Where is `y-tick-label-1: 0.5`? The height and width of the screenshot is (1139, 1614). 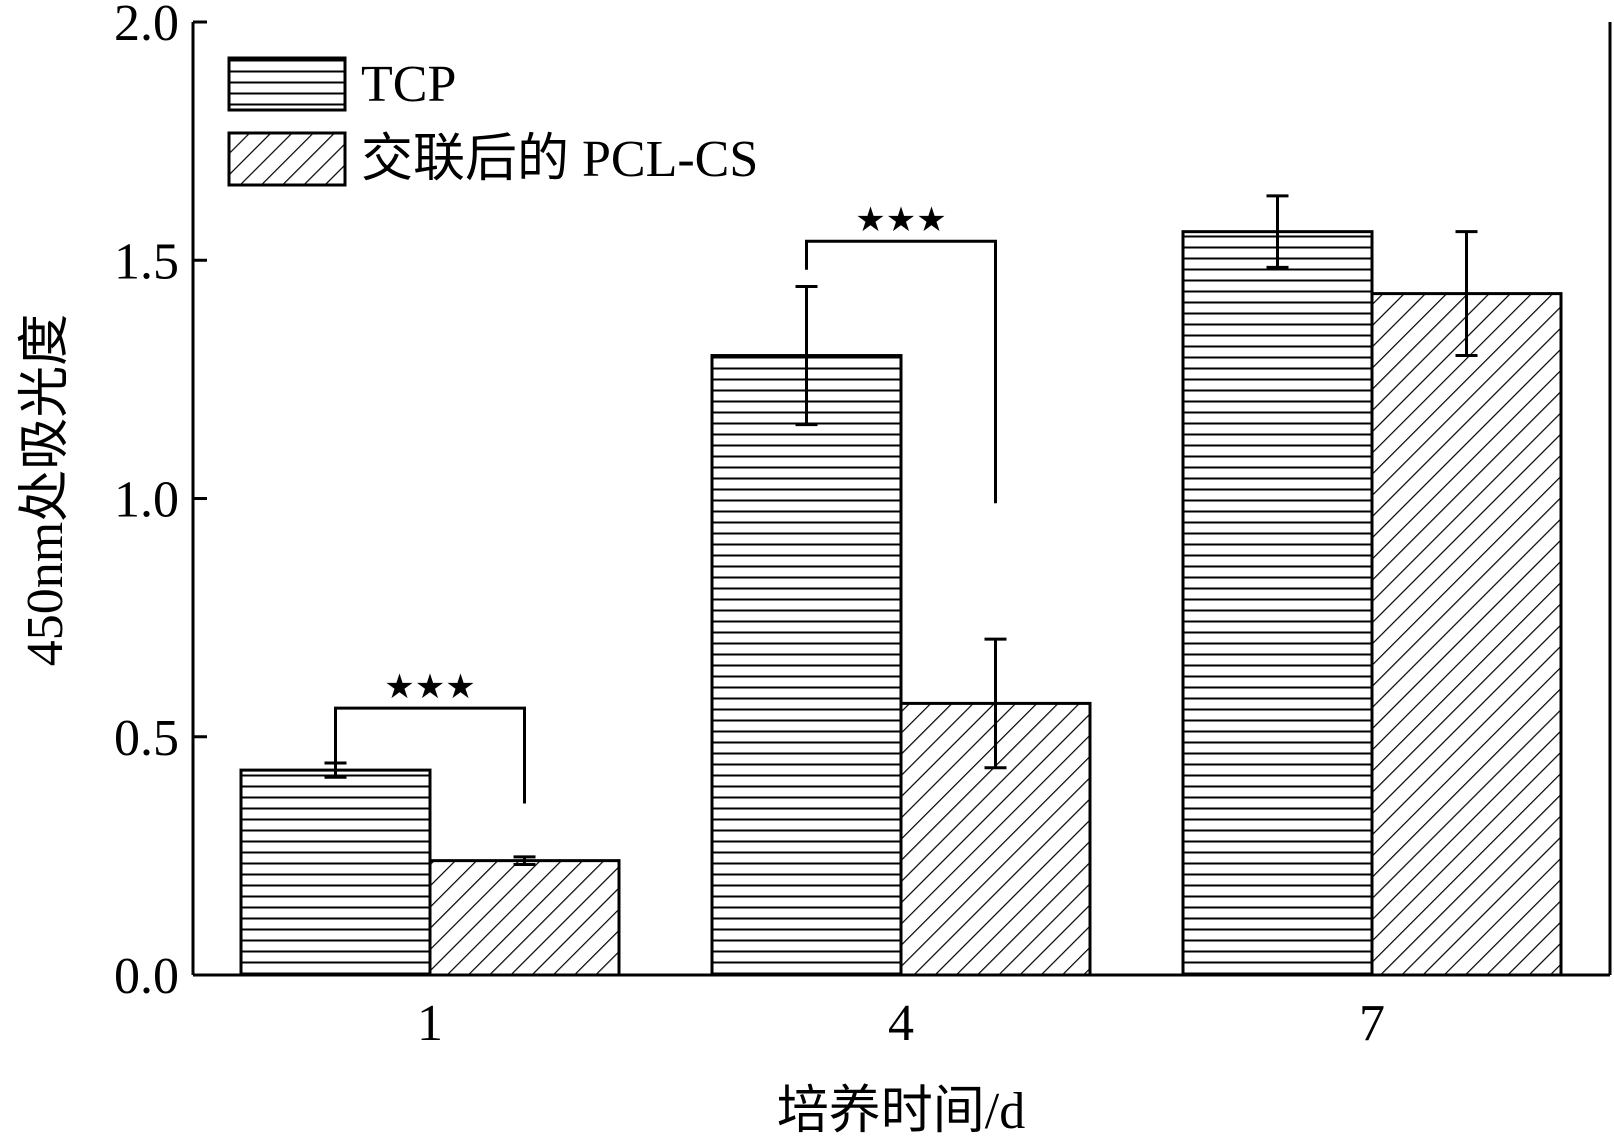
y-tick-label-1: 0.5 is located at coordinates (146, 738).